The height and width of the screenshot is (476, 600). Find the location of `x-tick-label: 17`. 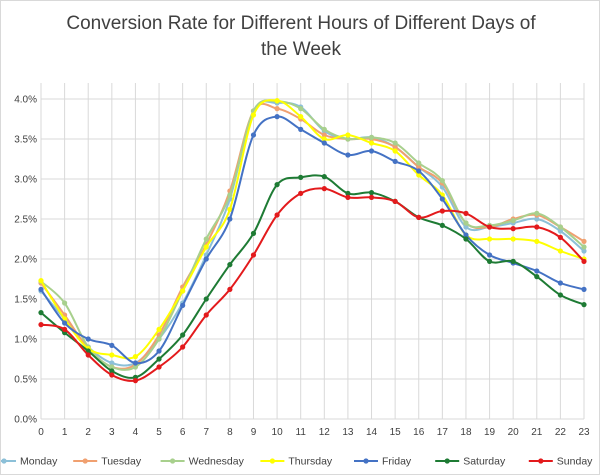

x-tick-label: 17 is located at coordinates (443, 432).